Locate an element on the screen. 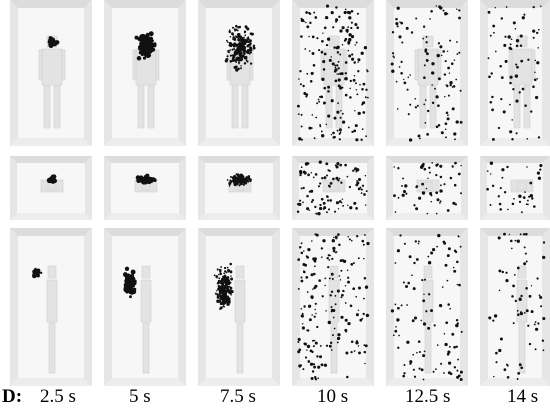  time-label-5: 12.5 s is located at coordinates (428, 396).